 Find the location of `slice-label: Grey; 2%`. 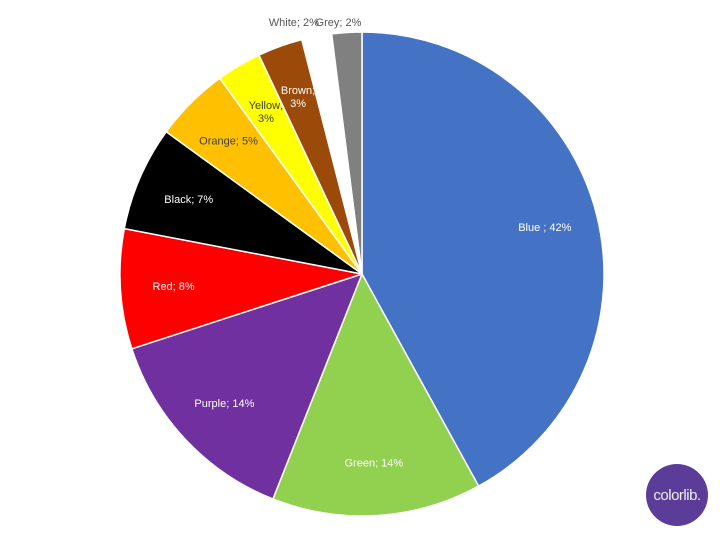

slice-label: Grey; 2% is located at coordinates (339, 23).